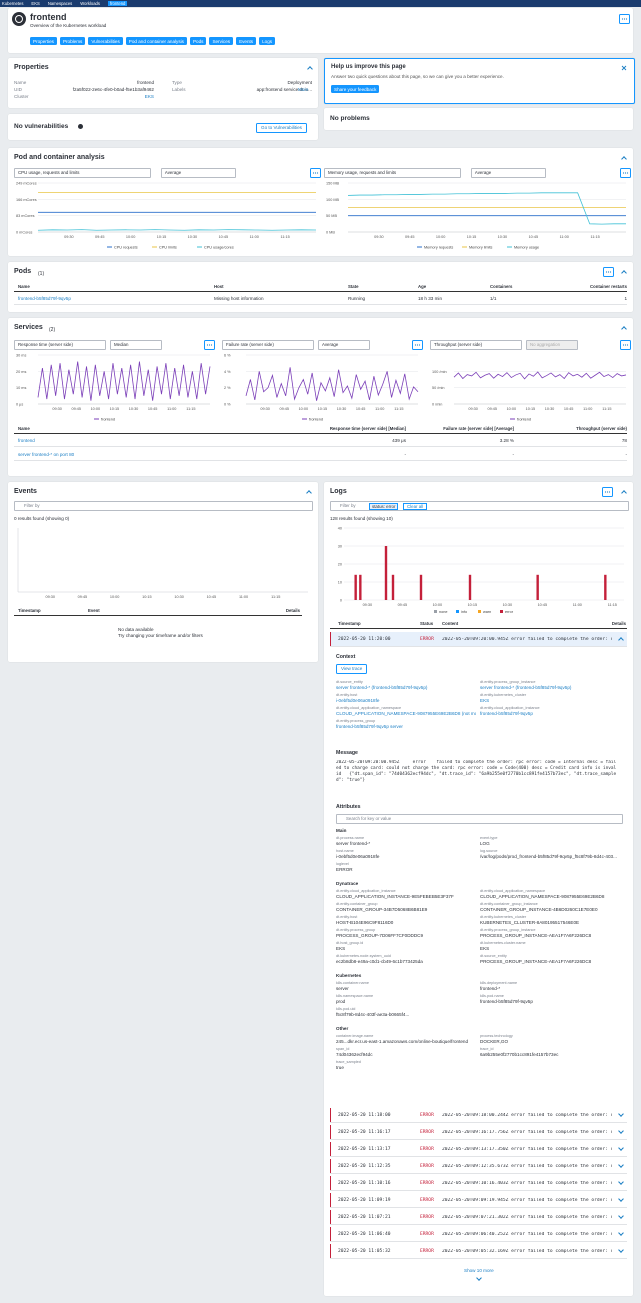 This screenshot has width=641, height=1303. What do you see at coordinates (379, 961) in the screenshot?
I see `attribute-value: ec2b8db8-e49a-c0d1-cb49-6c1b773425da` at bounding box center [379, 961].